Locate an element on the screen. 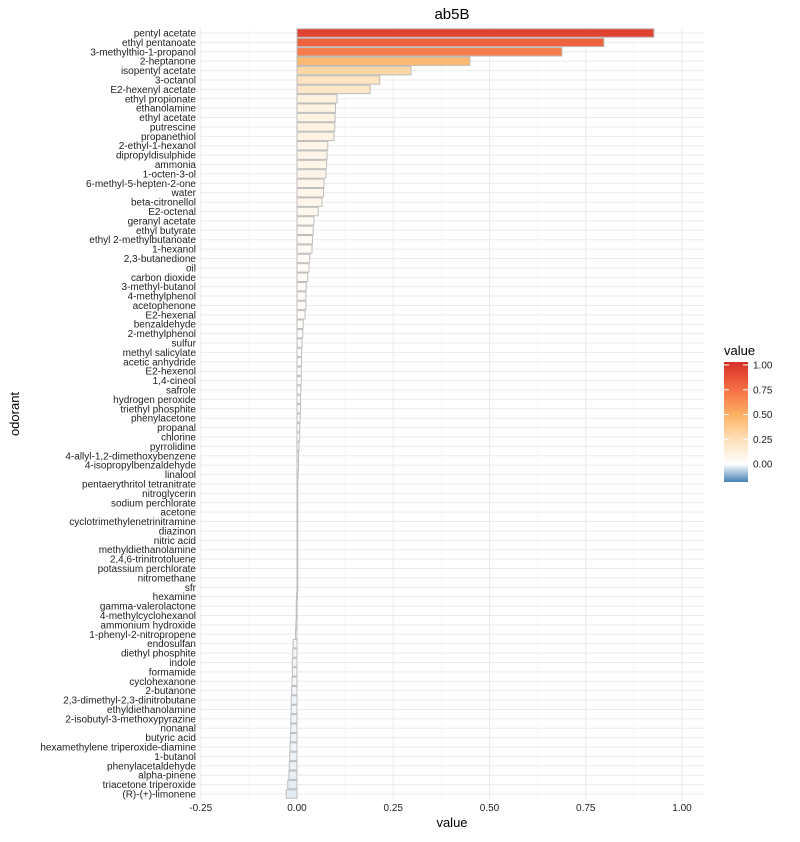 This screenshot has height=842, width=800. y-tick-label: putrescine is located at coordinates (173, 127).